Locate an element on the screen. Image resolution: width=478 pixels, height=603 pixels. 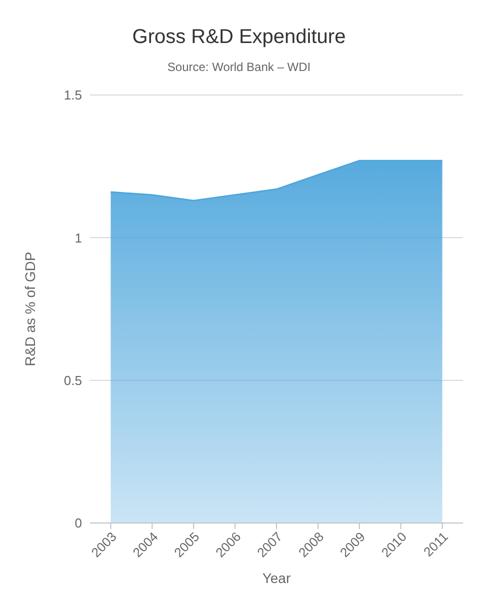
y-tick-label: 0 is located at coordinates (78, 523).